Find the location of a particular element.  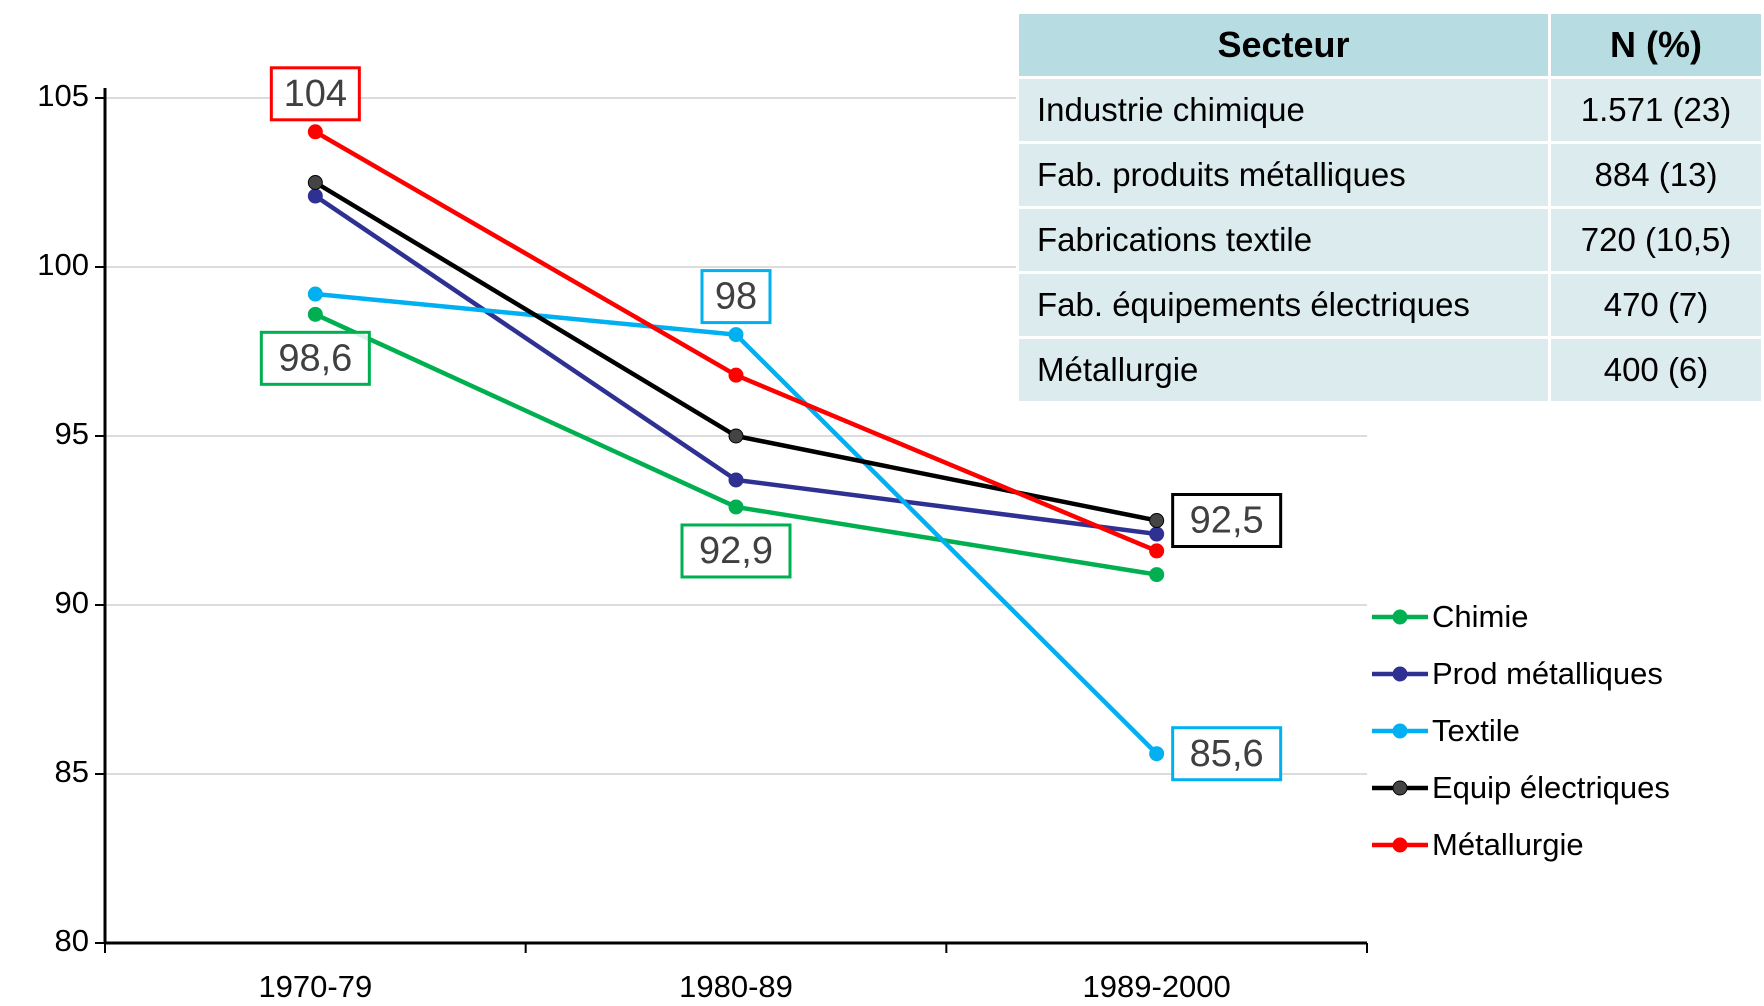

legend-label: Chimie is located at coordinates (1480, 616).